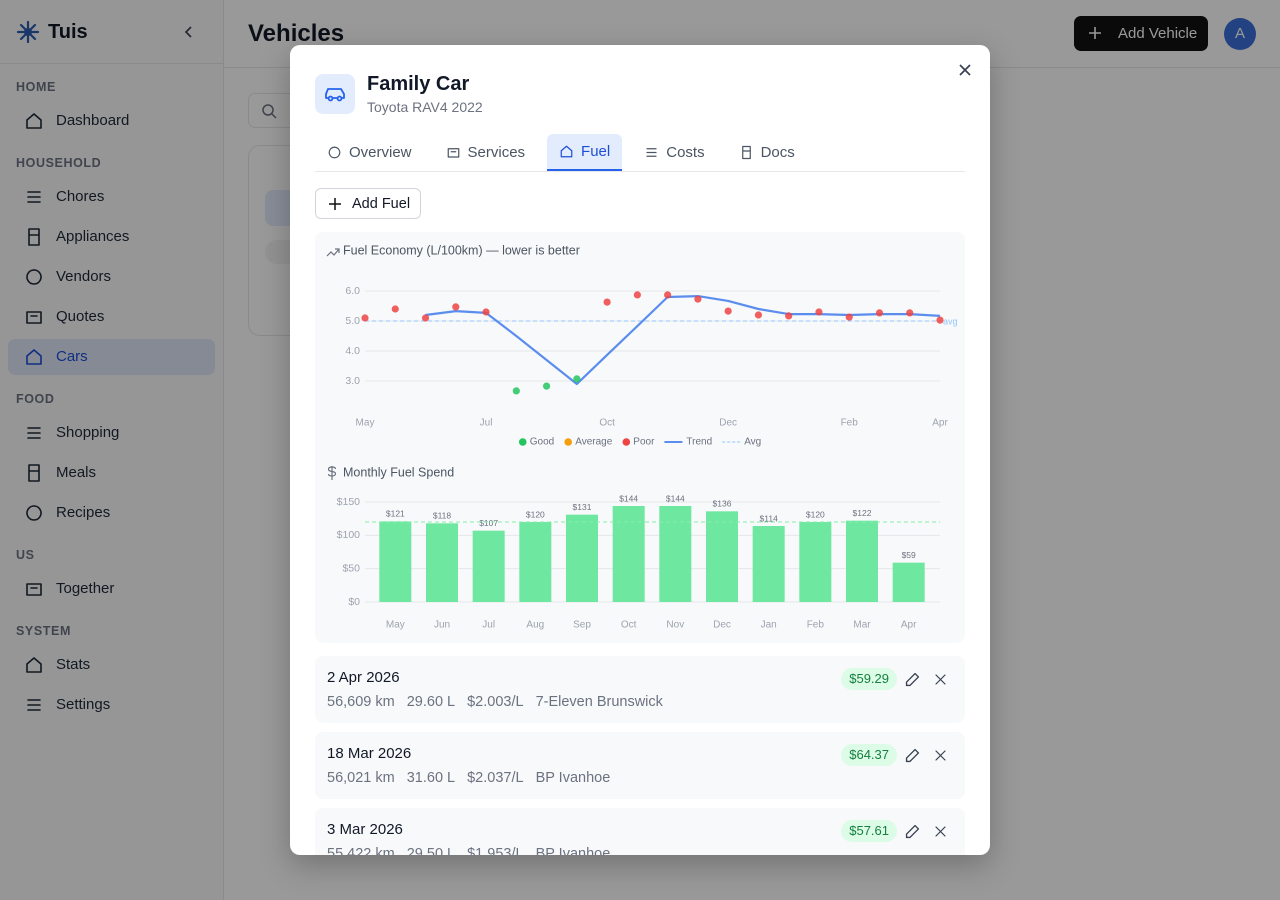 This screenshot has width=1280, height=900. I want to click on nav-item: Together, so click(111, 589).